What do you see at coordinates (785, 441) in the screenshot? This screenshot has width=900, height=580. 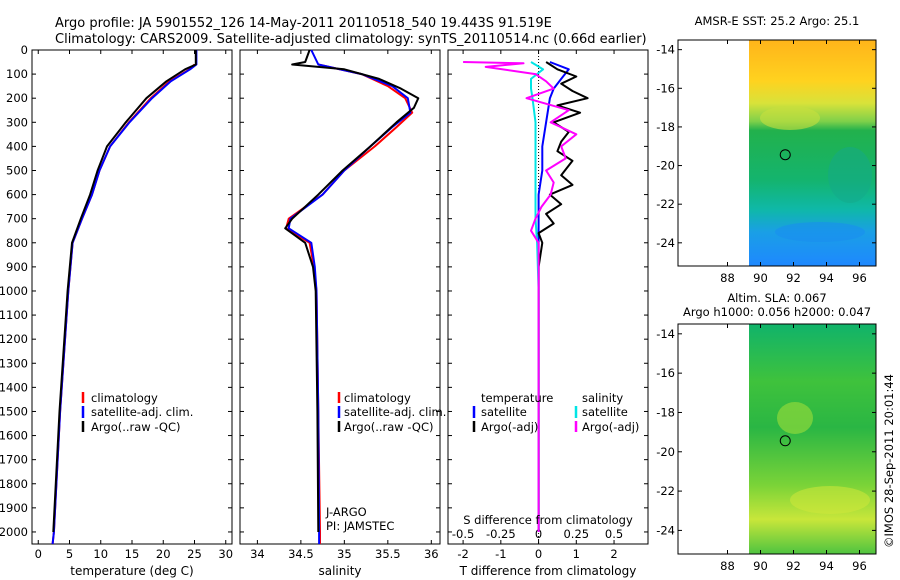 I see `sla-argo-position-marker` at bounding box center [785, 441].